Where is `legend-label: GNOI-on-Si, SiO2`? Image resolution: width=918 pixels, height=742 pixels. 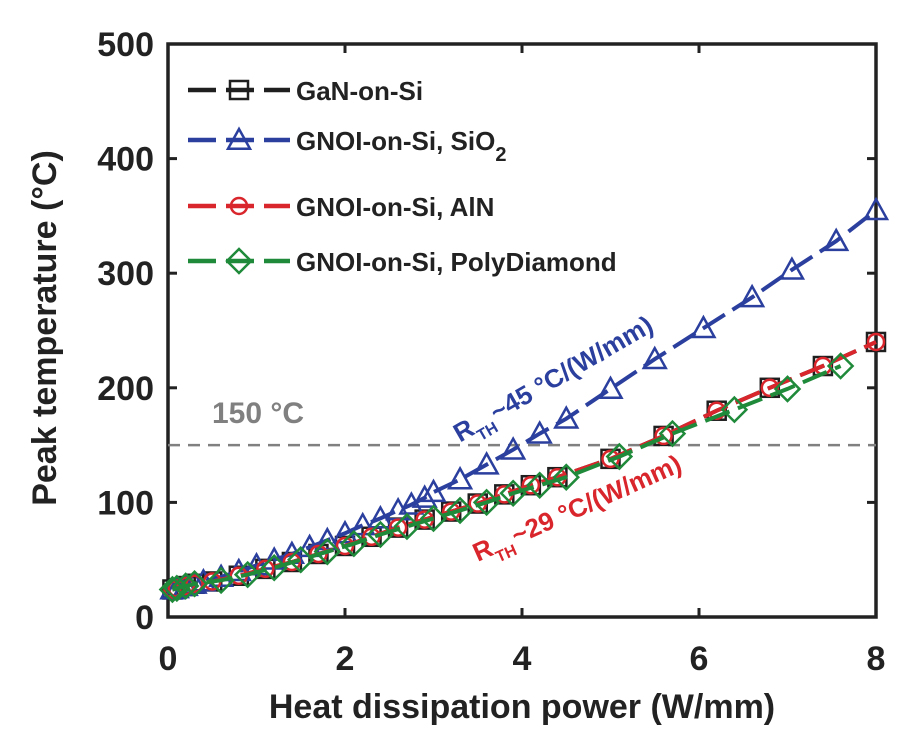
legend-label: GNOI-on-Si, SiO2 is located at coordinates (401, 146).